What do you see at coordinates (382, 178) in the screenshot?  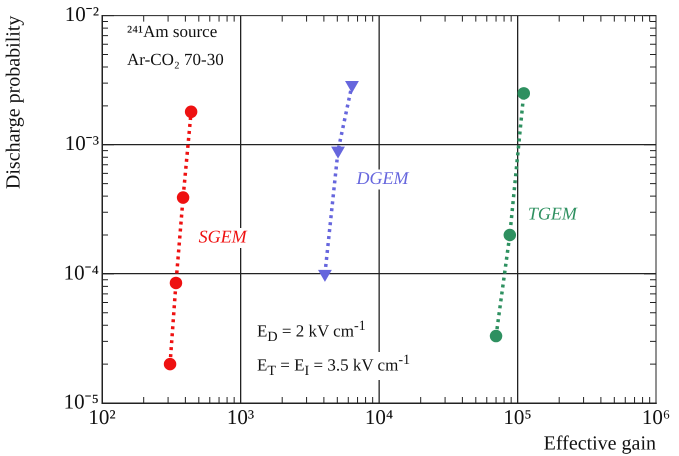 I see `series-label: DGEM` at bounding box center [382, 178].